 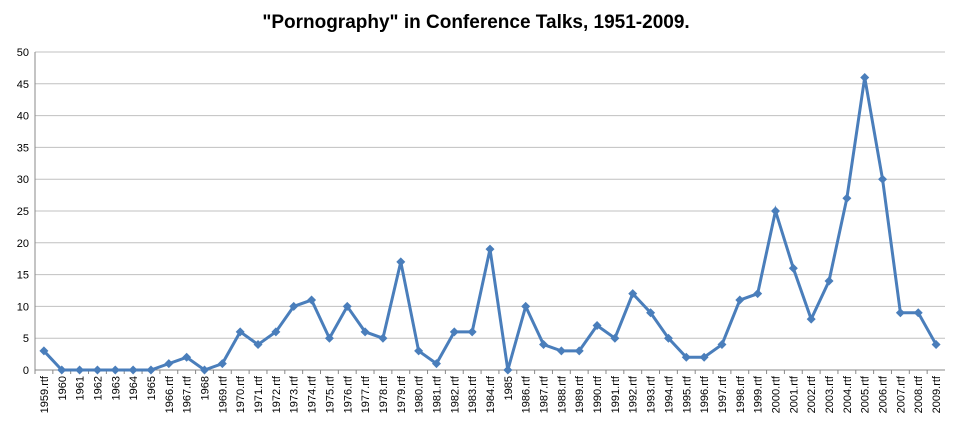 I want to click on x-tick-label: 2003.rtf, so click(x=830, y=394).